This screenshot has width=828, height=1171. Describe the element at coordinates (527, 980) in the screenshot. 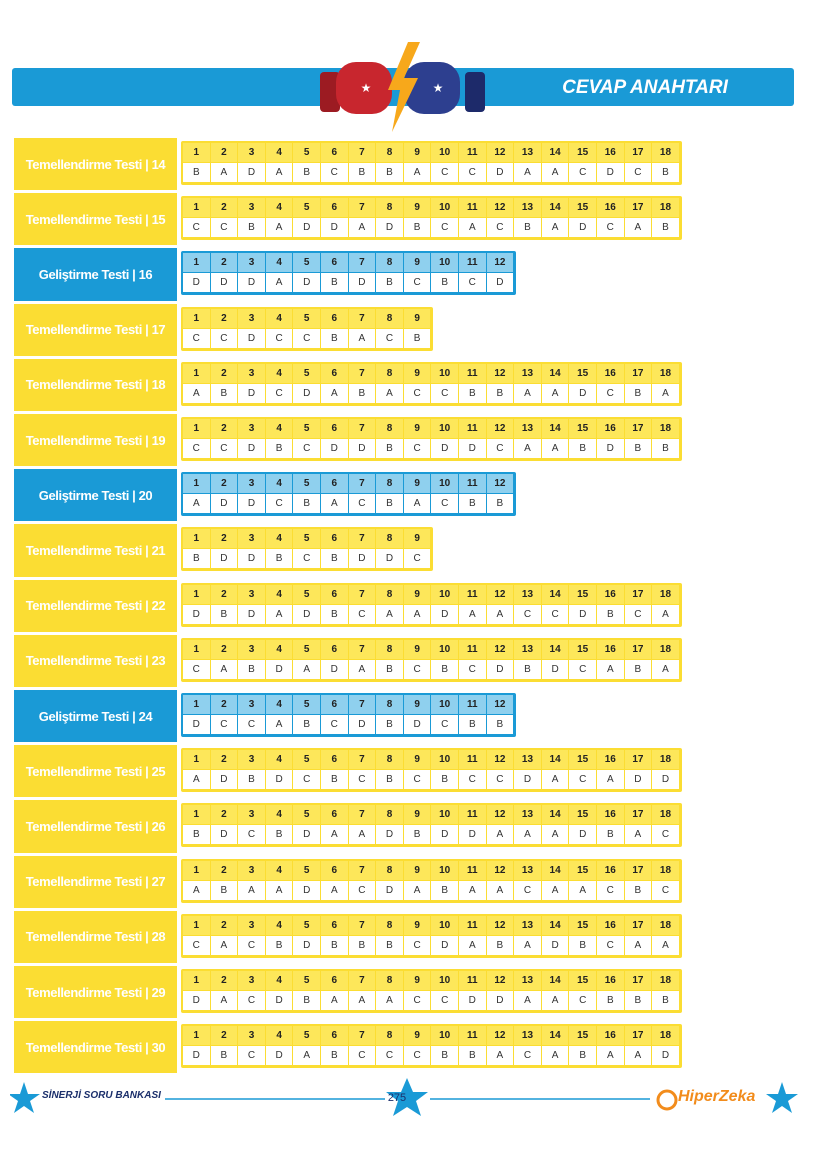

I see `question-number: 13` at that location.